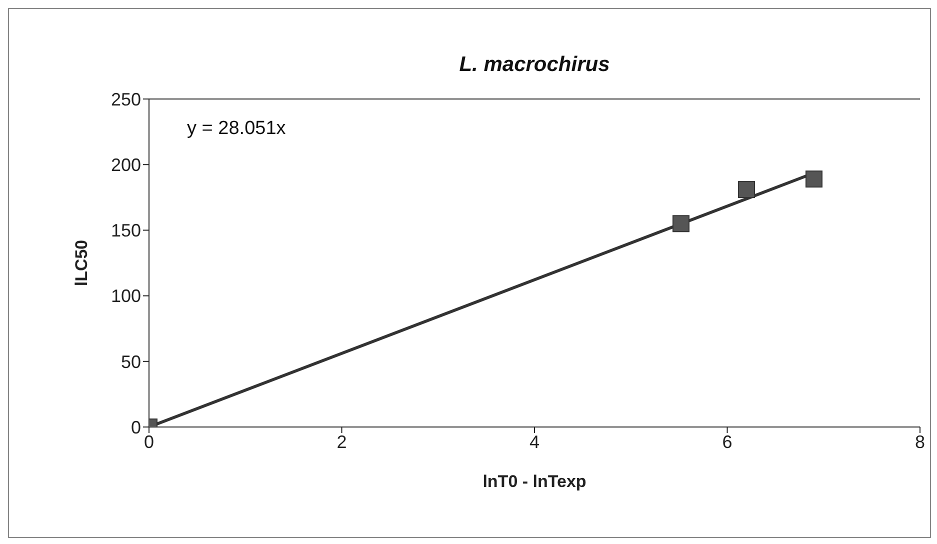  Describe the element at coordinates (920, 442) in the screenshot. I see `x-tick-label: 8` at that location.